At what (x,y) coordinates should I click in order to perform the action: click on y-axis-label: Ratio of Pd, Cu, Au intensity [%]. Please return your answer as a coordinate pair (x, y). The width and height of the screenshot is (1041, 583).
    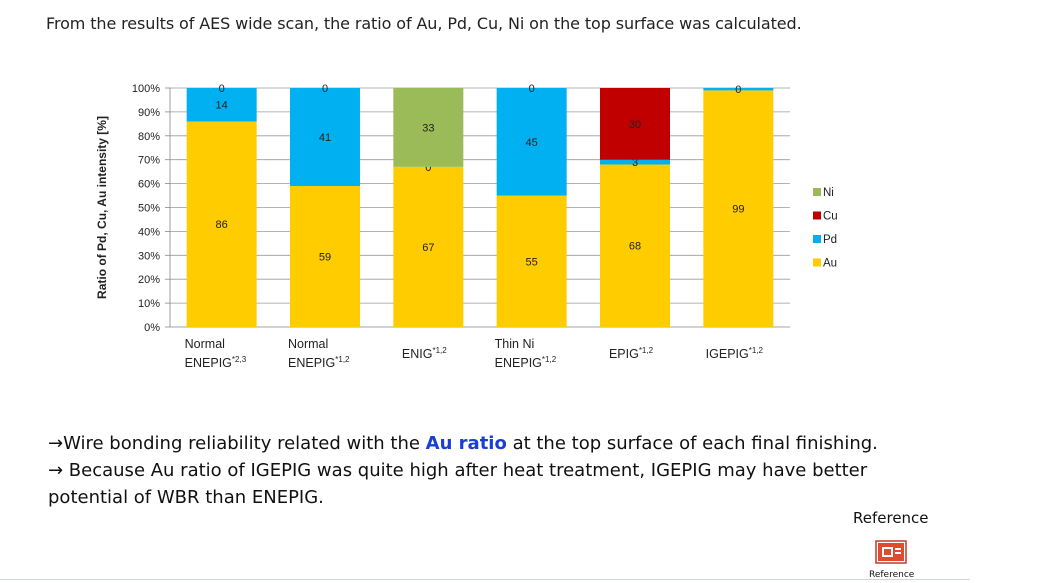
    Looking at the image, I should click on (102, 207).